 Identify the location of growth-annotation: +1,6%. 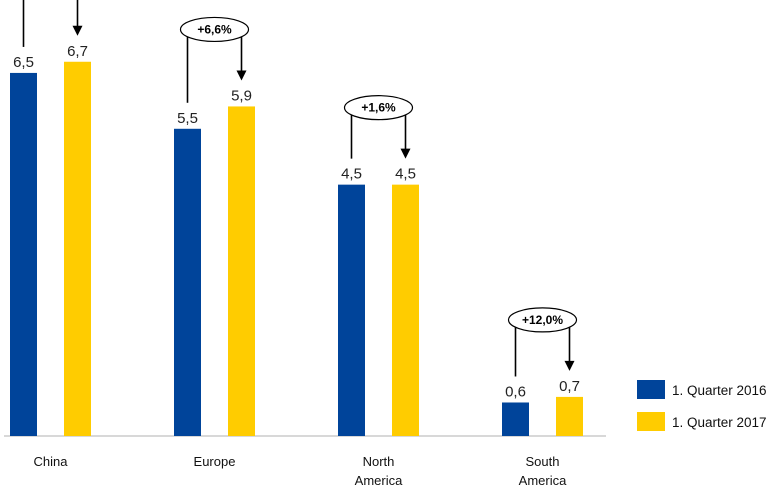
(378, 127).